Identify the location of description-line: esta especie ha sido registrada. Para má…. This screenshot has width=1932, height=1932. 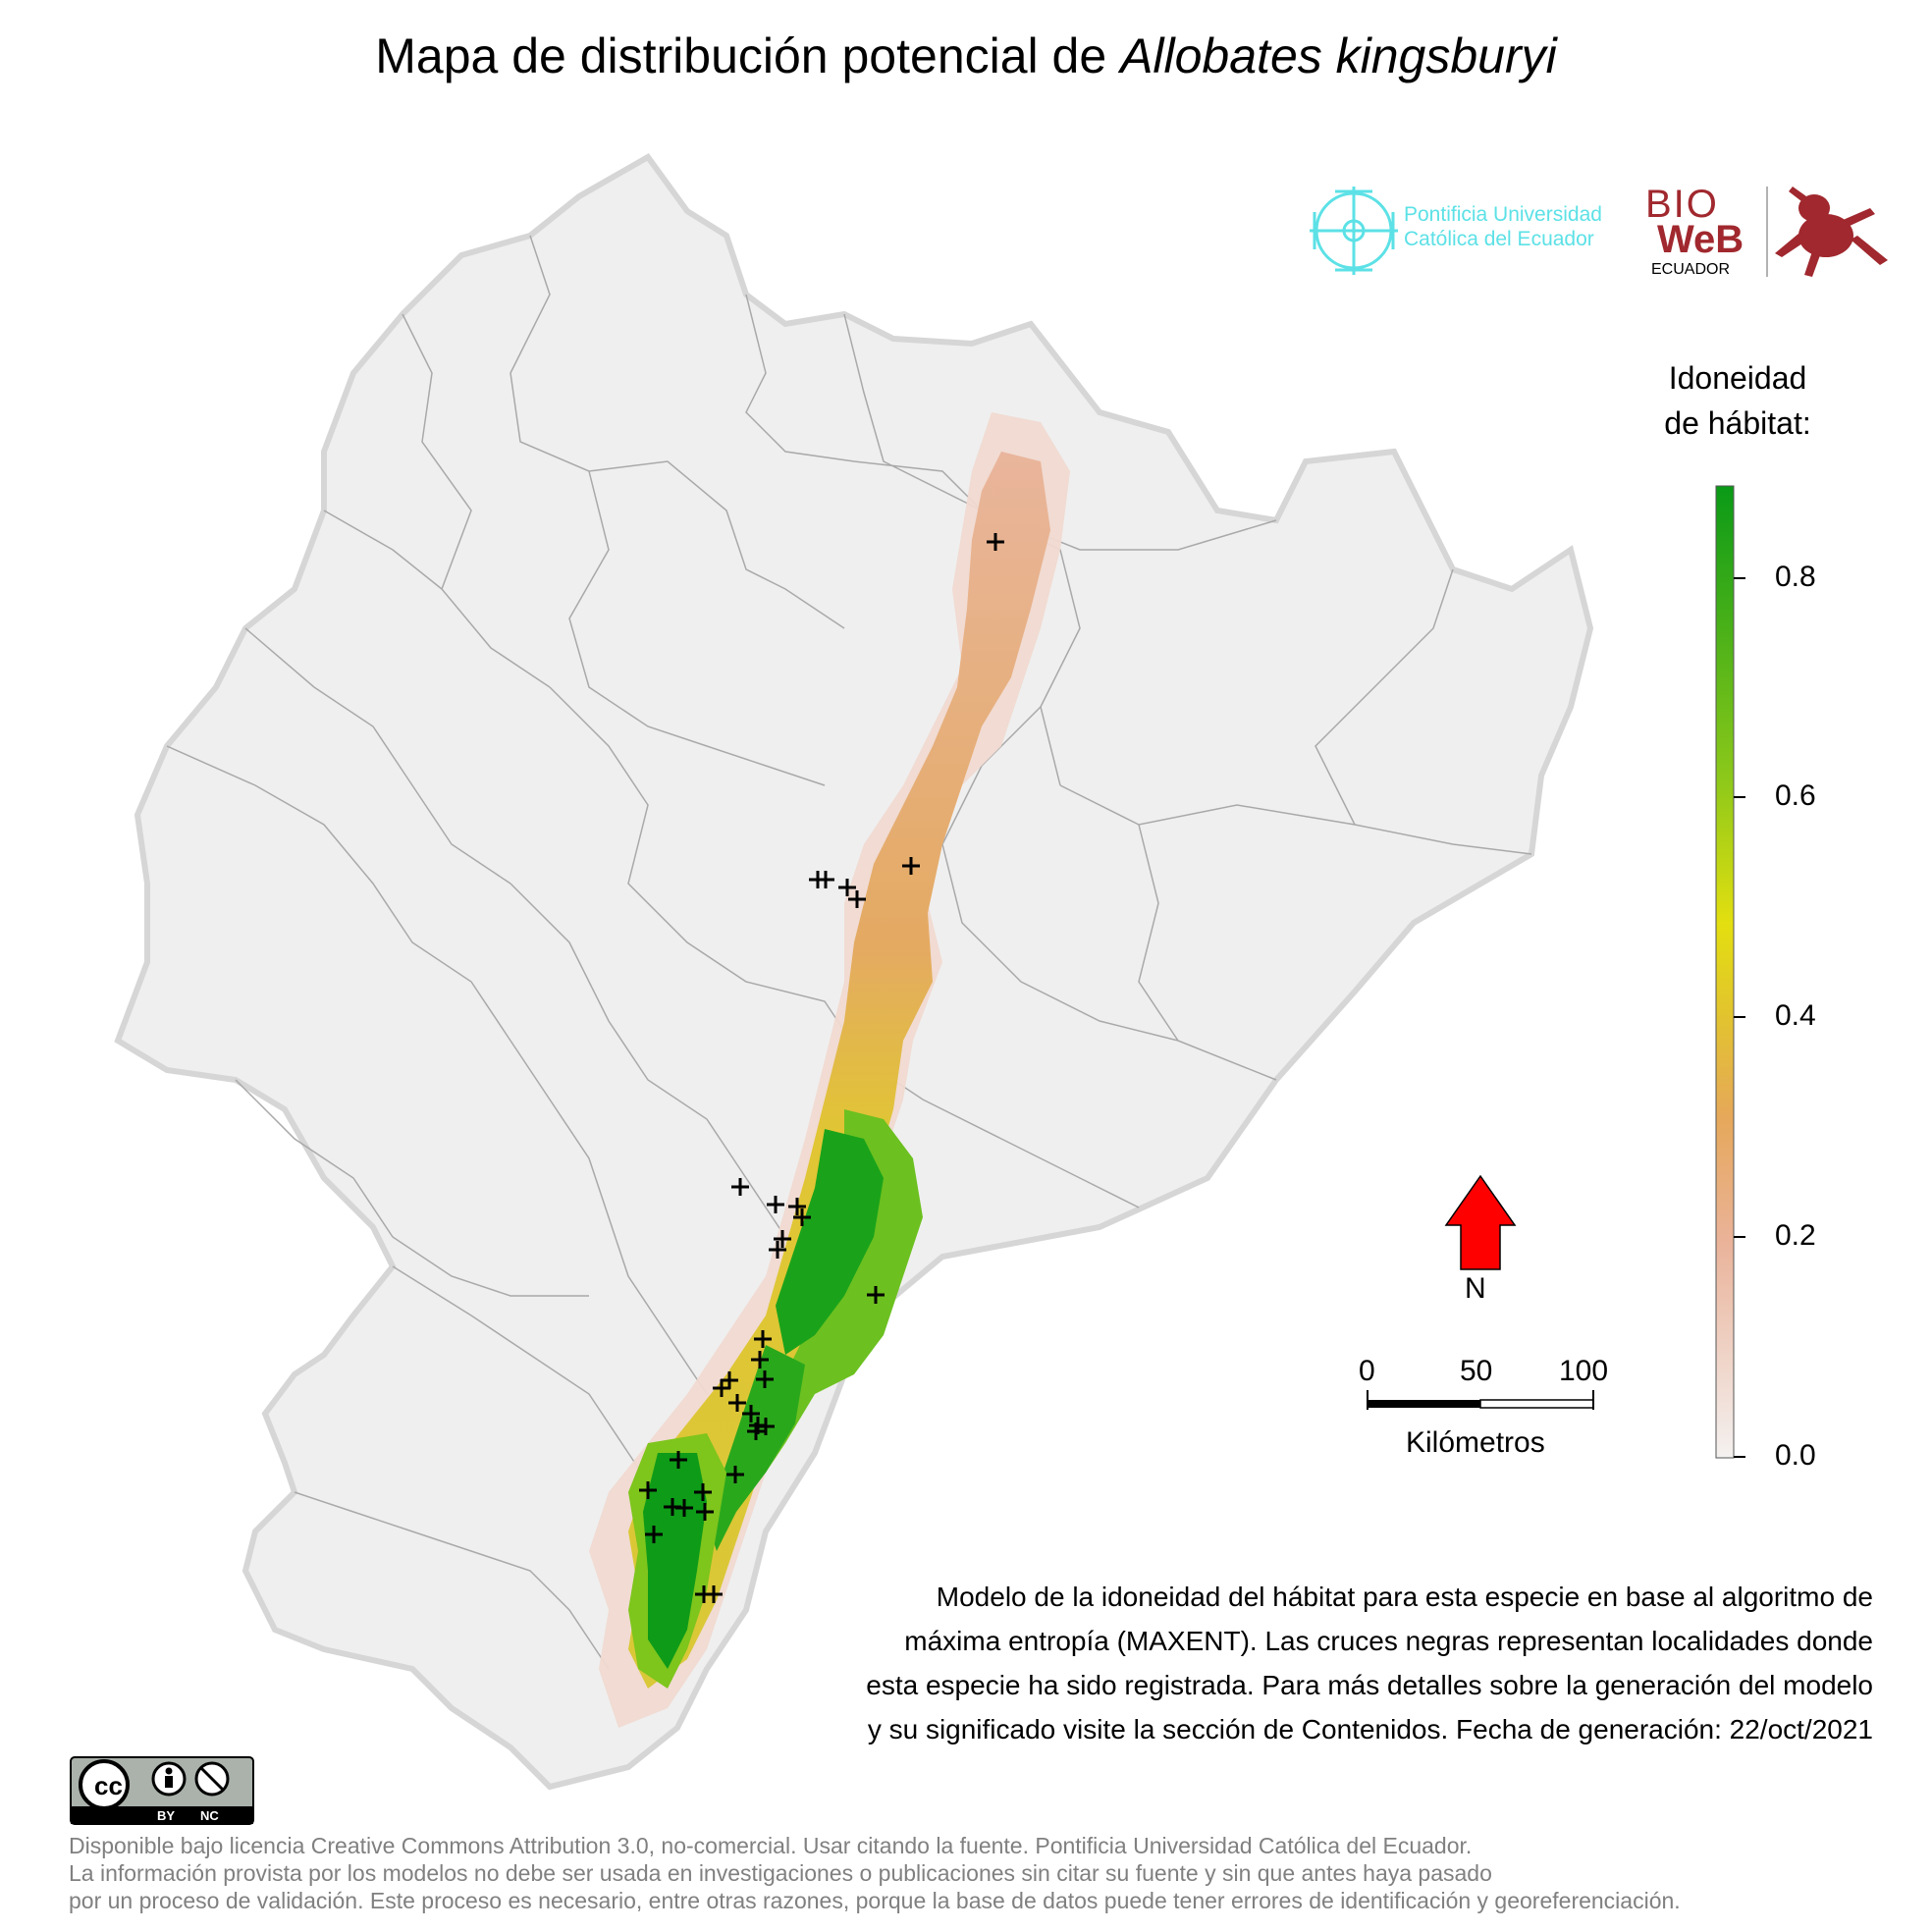
(1369, 1685).